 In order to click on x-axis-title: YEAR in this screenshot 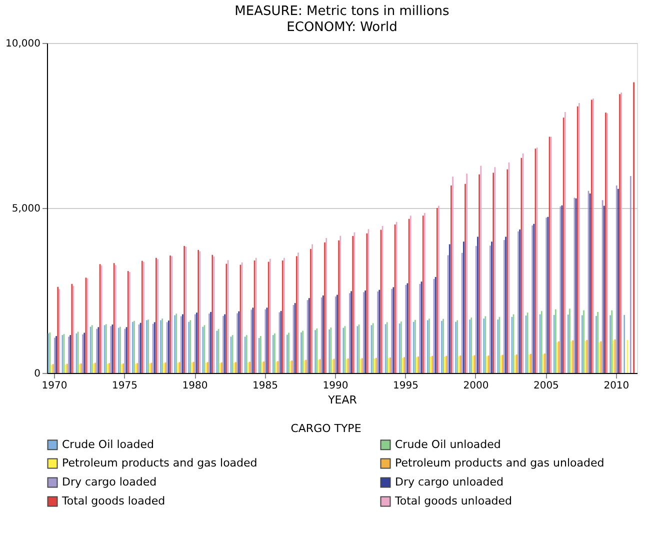, I will do `click(342, 400)`.